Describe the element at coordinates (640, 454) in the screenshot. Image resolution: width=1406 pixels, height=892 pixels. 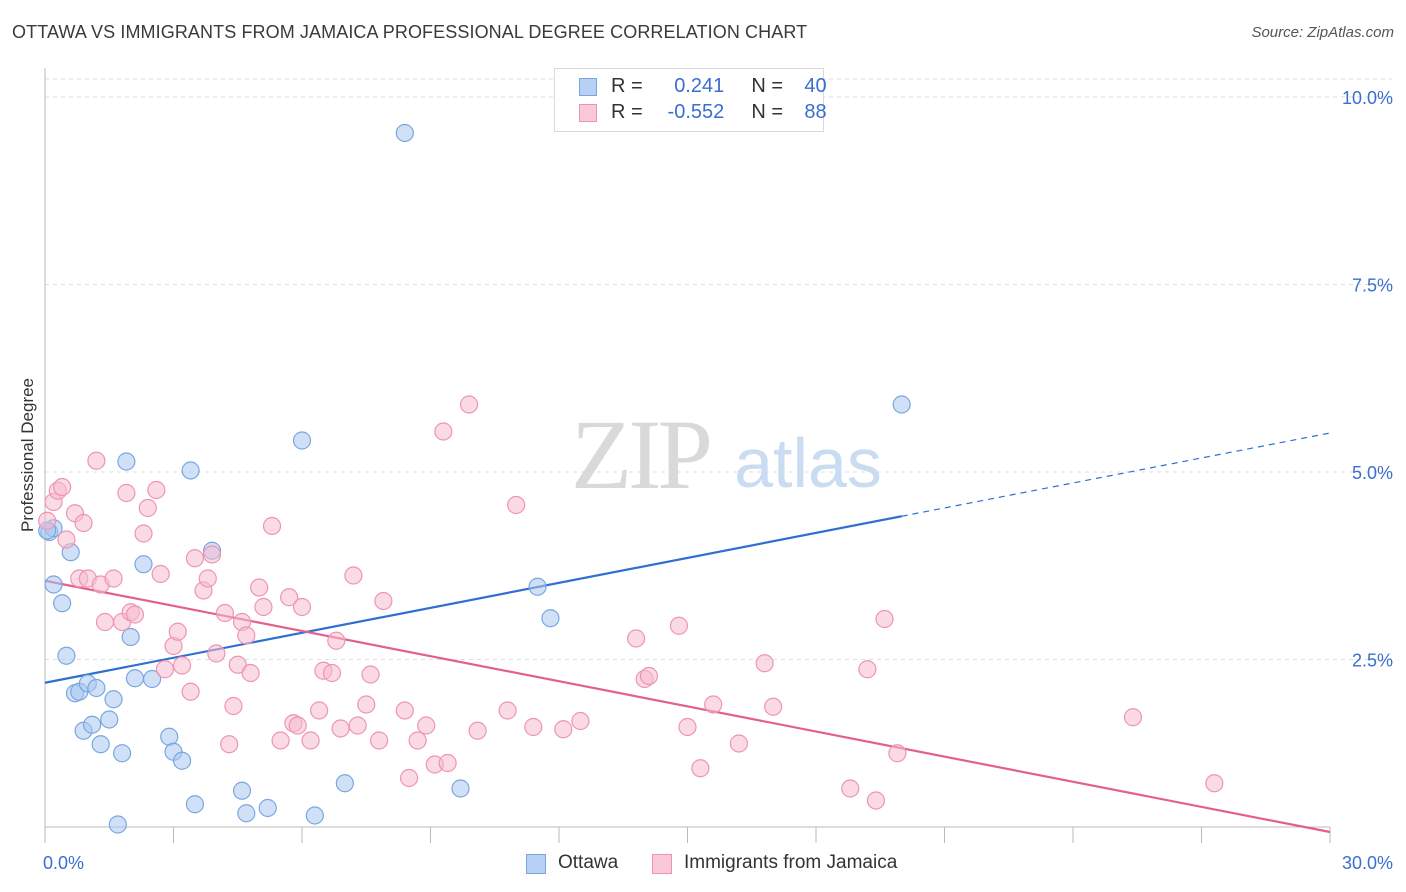
I see `watermark-zip: ZIP` at that location.